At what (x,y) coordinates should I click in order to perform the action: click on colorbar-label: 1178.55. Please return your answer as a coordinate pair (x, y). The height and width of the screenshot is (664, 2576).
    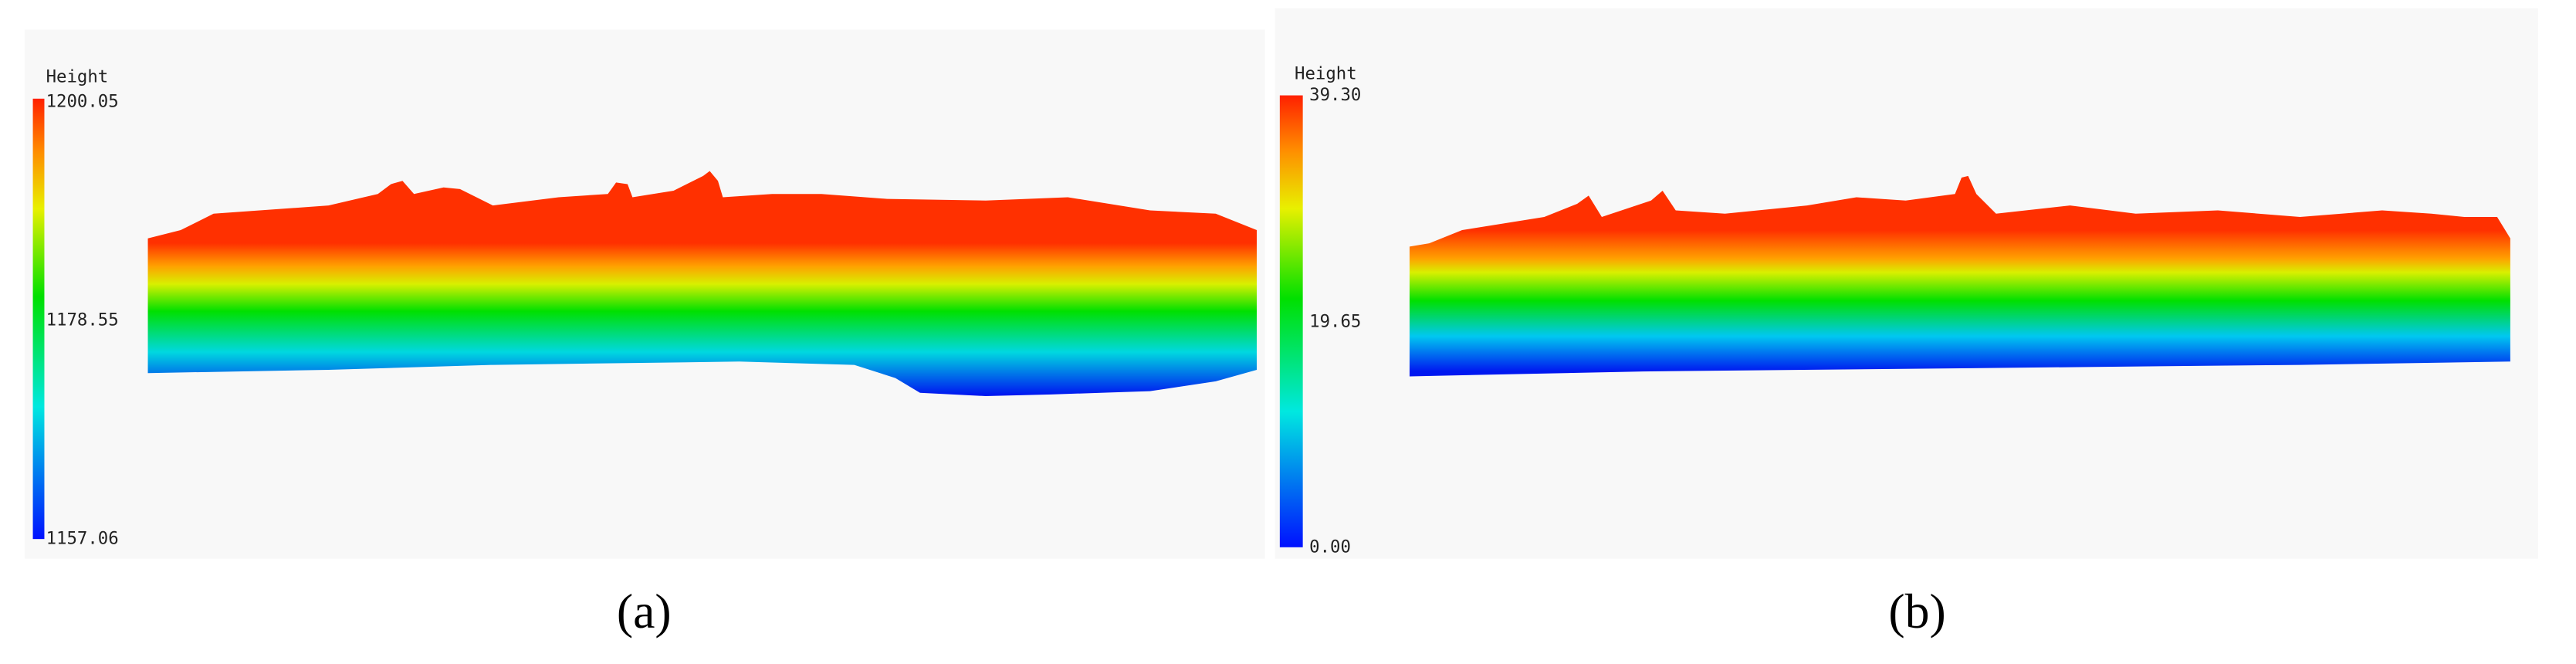
    Looking at the image, I should click on (82, 320).